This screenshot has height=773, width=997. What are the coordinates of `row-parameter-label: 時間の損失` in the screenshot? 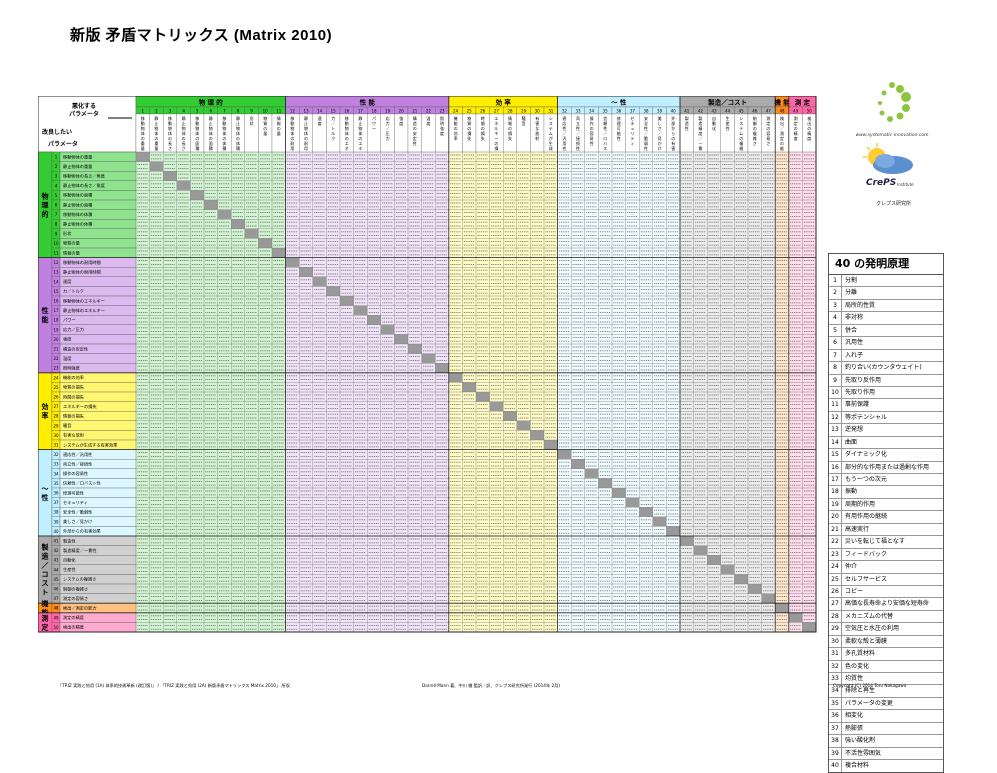 It's located at (74, 396).